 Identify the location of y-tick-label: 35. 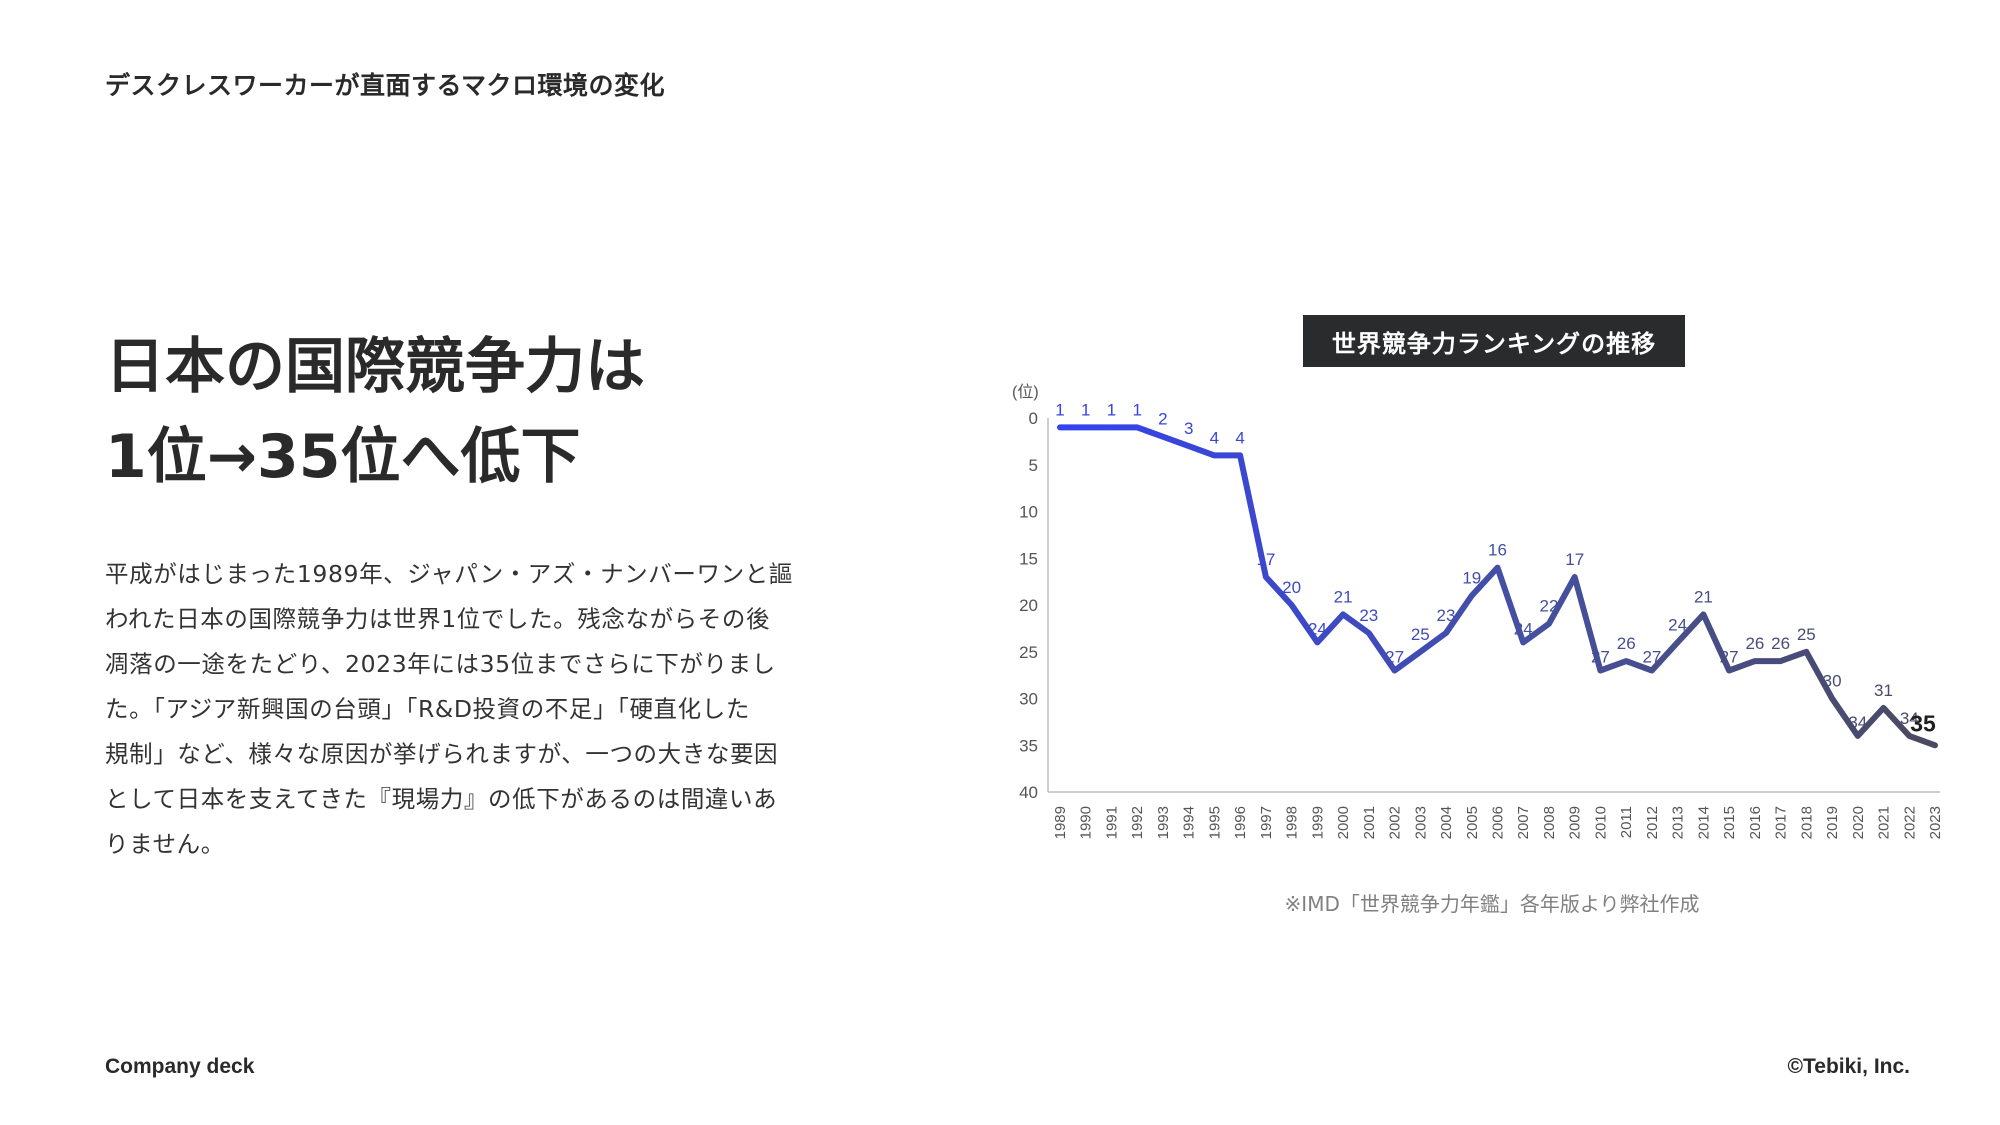
(1028, 745).